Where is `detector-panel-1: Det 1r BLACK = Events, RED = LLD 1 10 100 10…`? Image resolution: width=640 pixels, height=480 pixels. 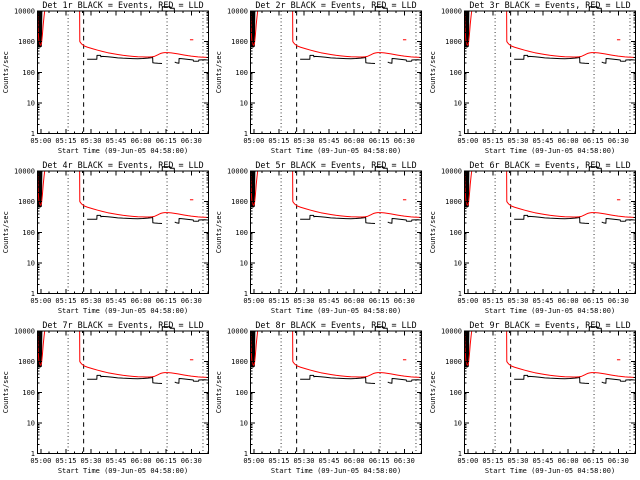 detector-panel-1: Det 1r BLACK = Events, RED = LLD 1 10 100 10… is located at coordinates (106, 80).